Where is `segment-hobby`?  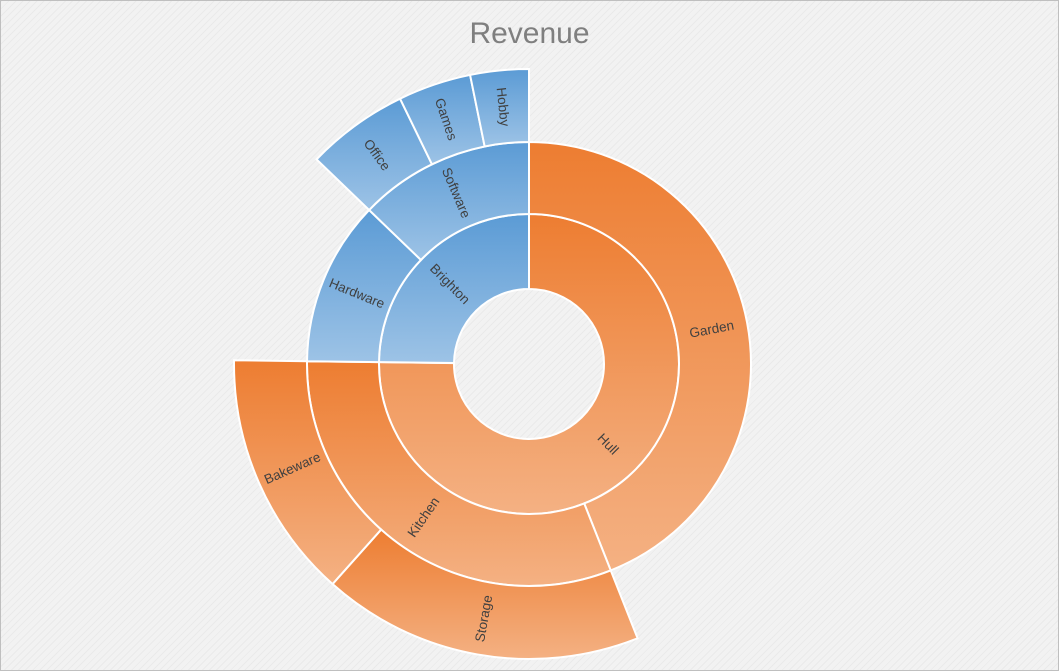
segment-hobby is located at coordinates (499, 107).